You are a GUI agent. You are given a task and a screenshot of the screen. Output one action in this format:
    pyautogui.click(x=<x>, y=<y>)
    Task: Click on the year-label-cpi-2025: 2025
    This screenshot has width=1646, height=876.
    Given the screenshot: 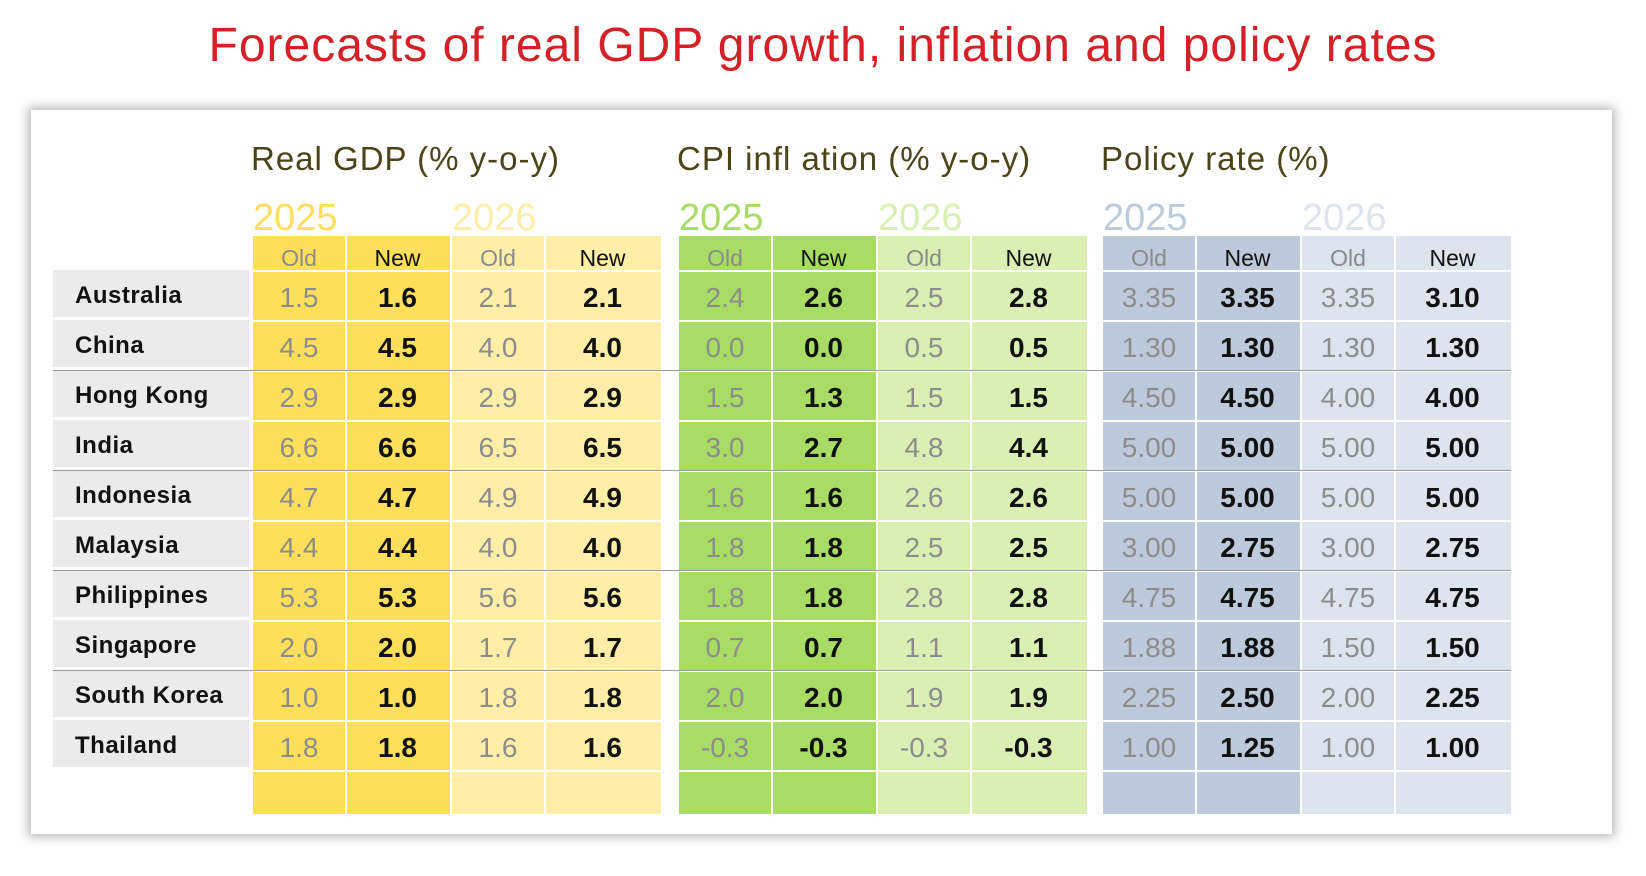 What is the action you would take?
    pyautogui.click(x=721, y=218)
    